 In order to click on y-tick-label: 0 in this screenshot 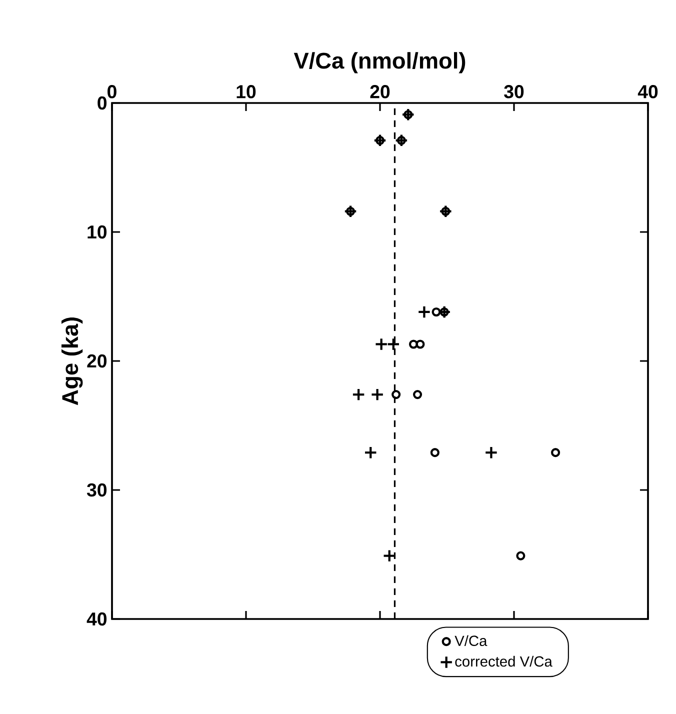, I will do `click(102, 103)`.